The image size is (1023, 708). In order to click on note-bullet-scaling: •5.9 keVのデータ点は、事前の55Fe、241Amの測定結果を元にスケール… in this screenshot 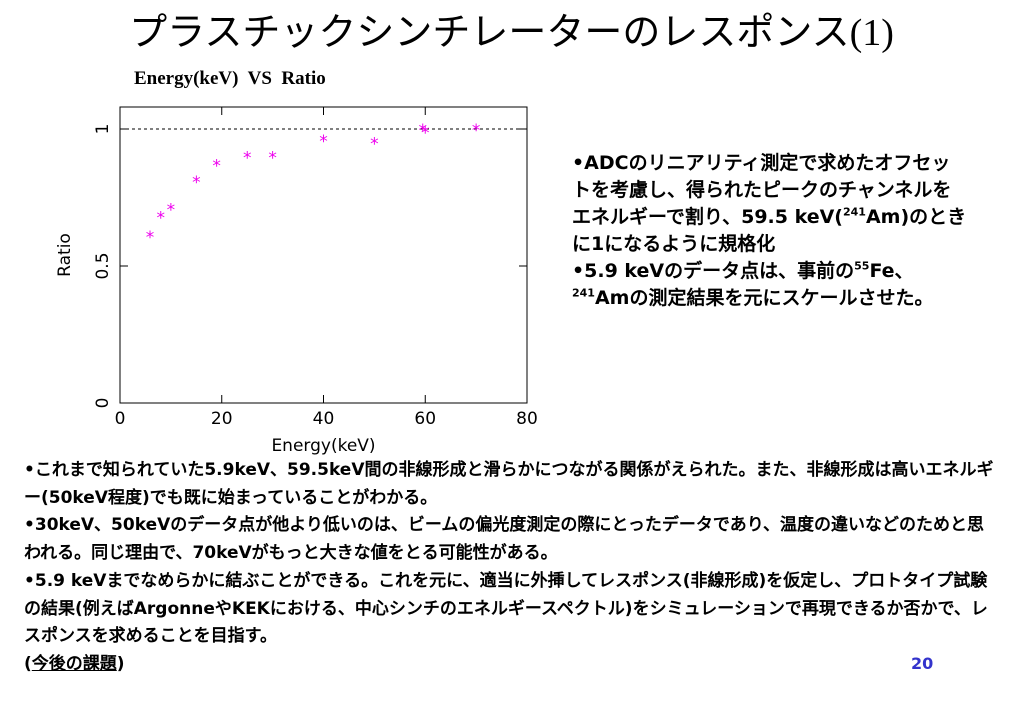, I will do `click(753, 284)`.